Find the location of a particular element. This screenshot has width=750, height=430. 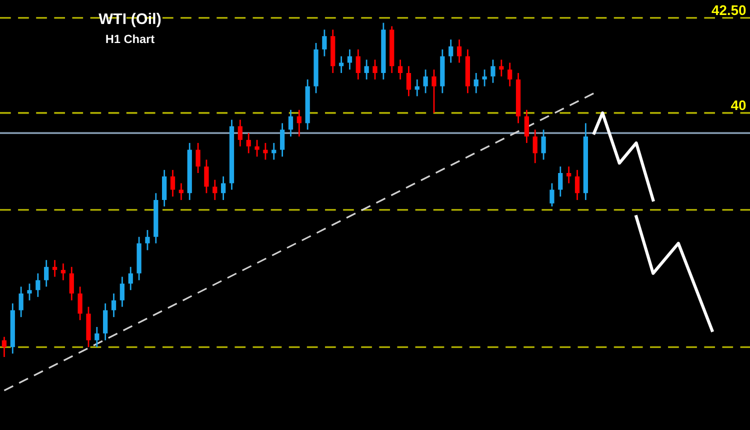

ref-line-label: 40 is located at coordinates (738, 105).